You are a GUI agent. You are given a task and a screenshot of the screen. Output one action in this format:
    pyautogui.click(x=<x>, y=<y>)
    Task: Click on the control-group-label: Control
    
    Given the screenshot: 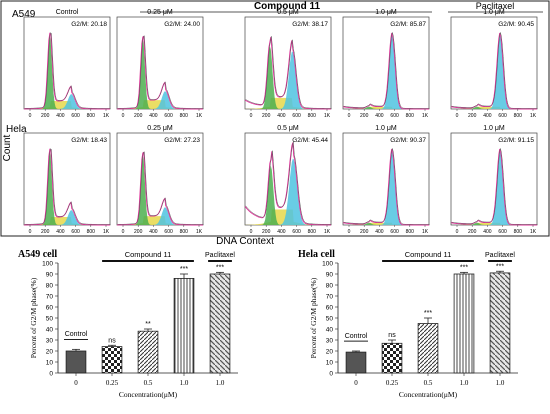 What is the action you would take?
    pyautogui.click(x=356, y=336)
    